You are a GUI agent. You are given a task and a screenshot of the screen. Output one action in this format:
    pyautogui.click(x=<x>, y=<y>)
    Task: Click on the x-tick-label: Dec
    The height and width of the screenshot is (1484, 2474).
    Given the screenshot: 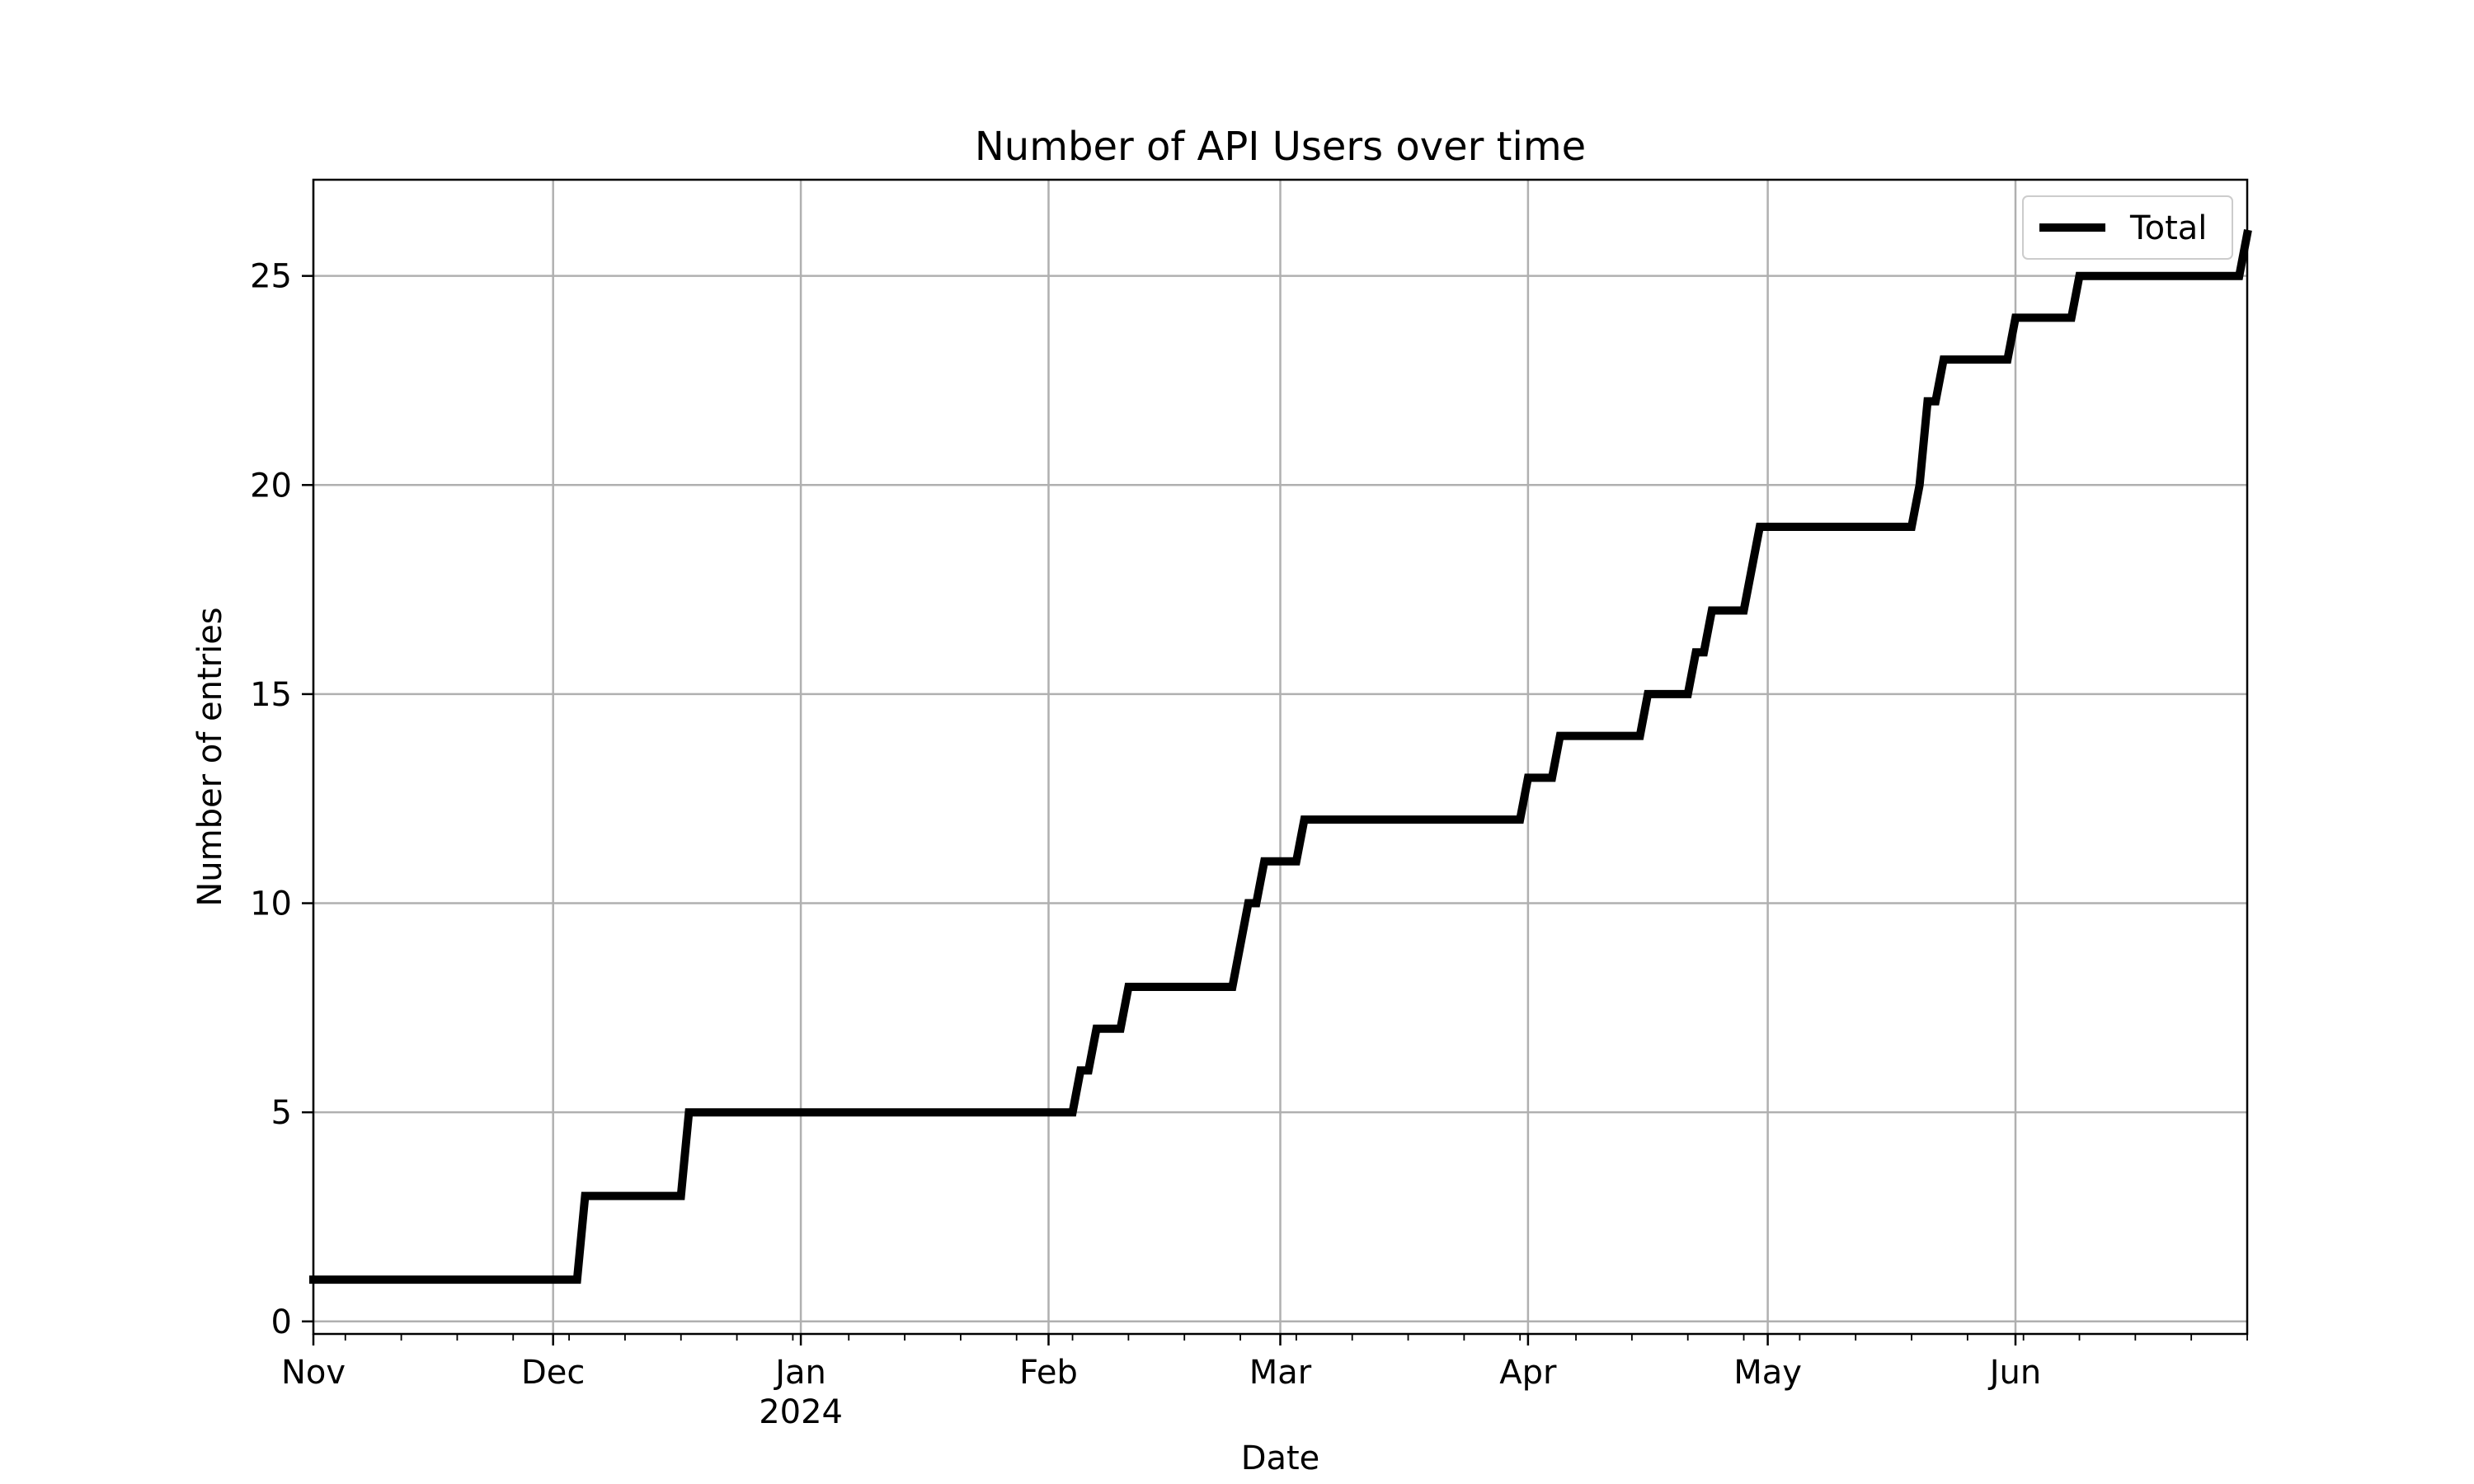 What is the action you would take?
    pyautogui.click(x=553, y=1373)
    